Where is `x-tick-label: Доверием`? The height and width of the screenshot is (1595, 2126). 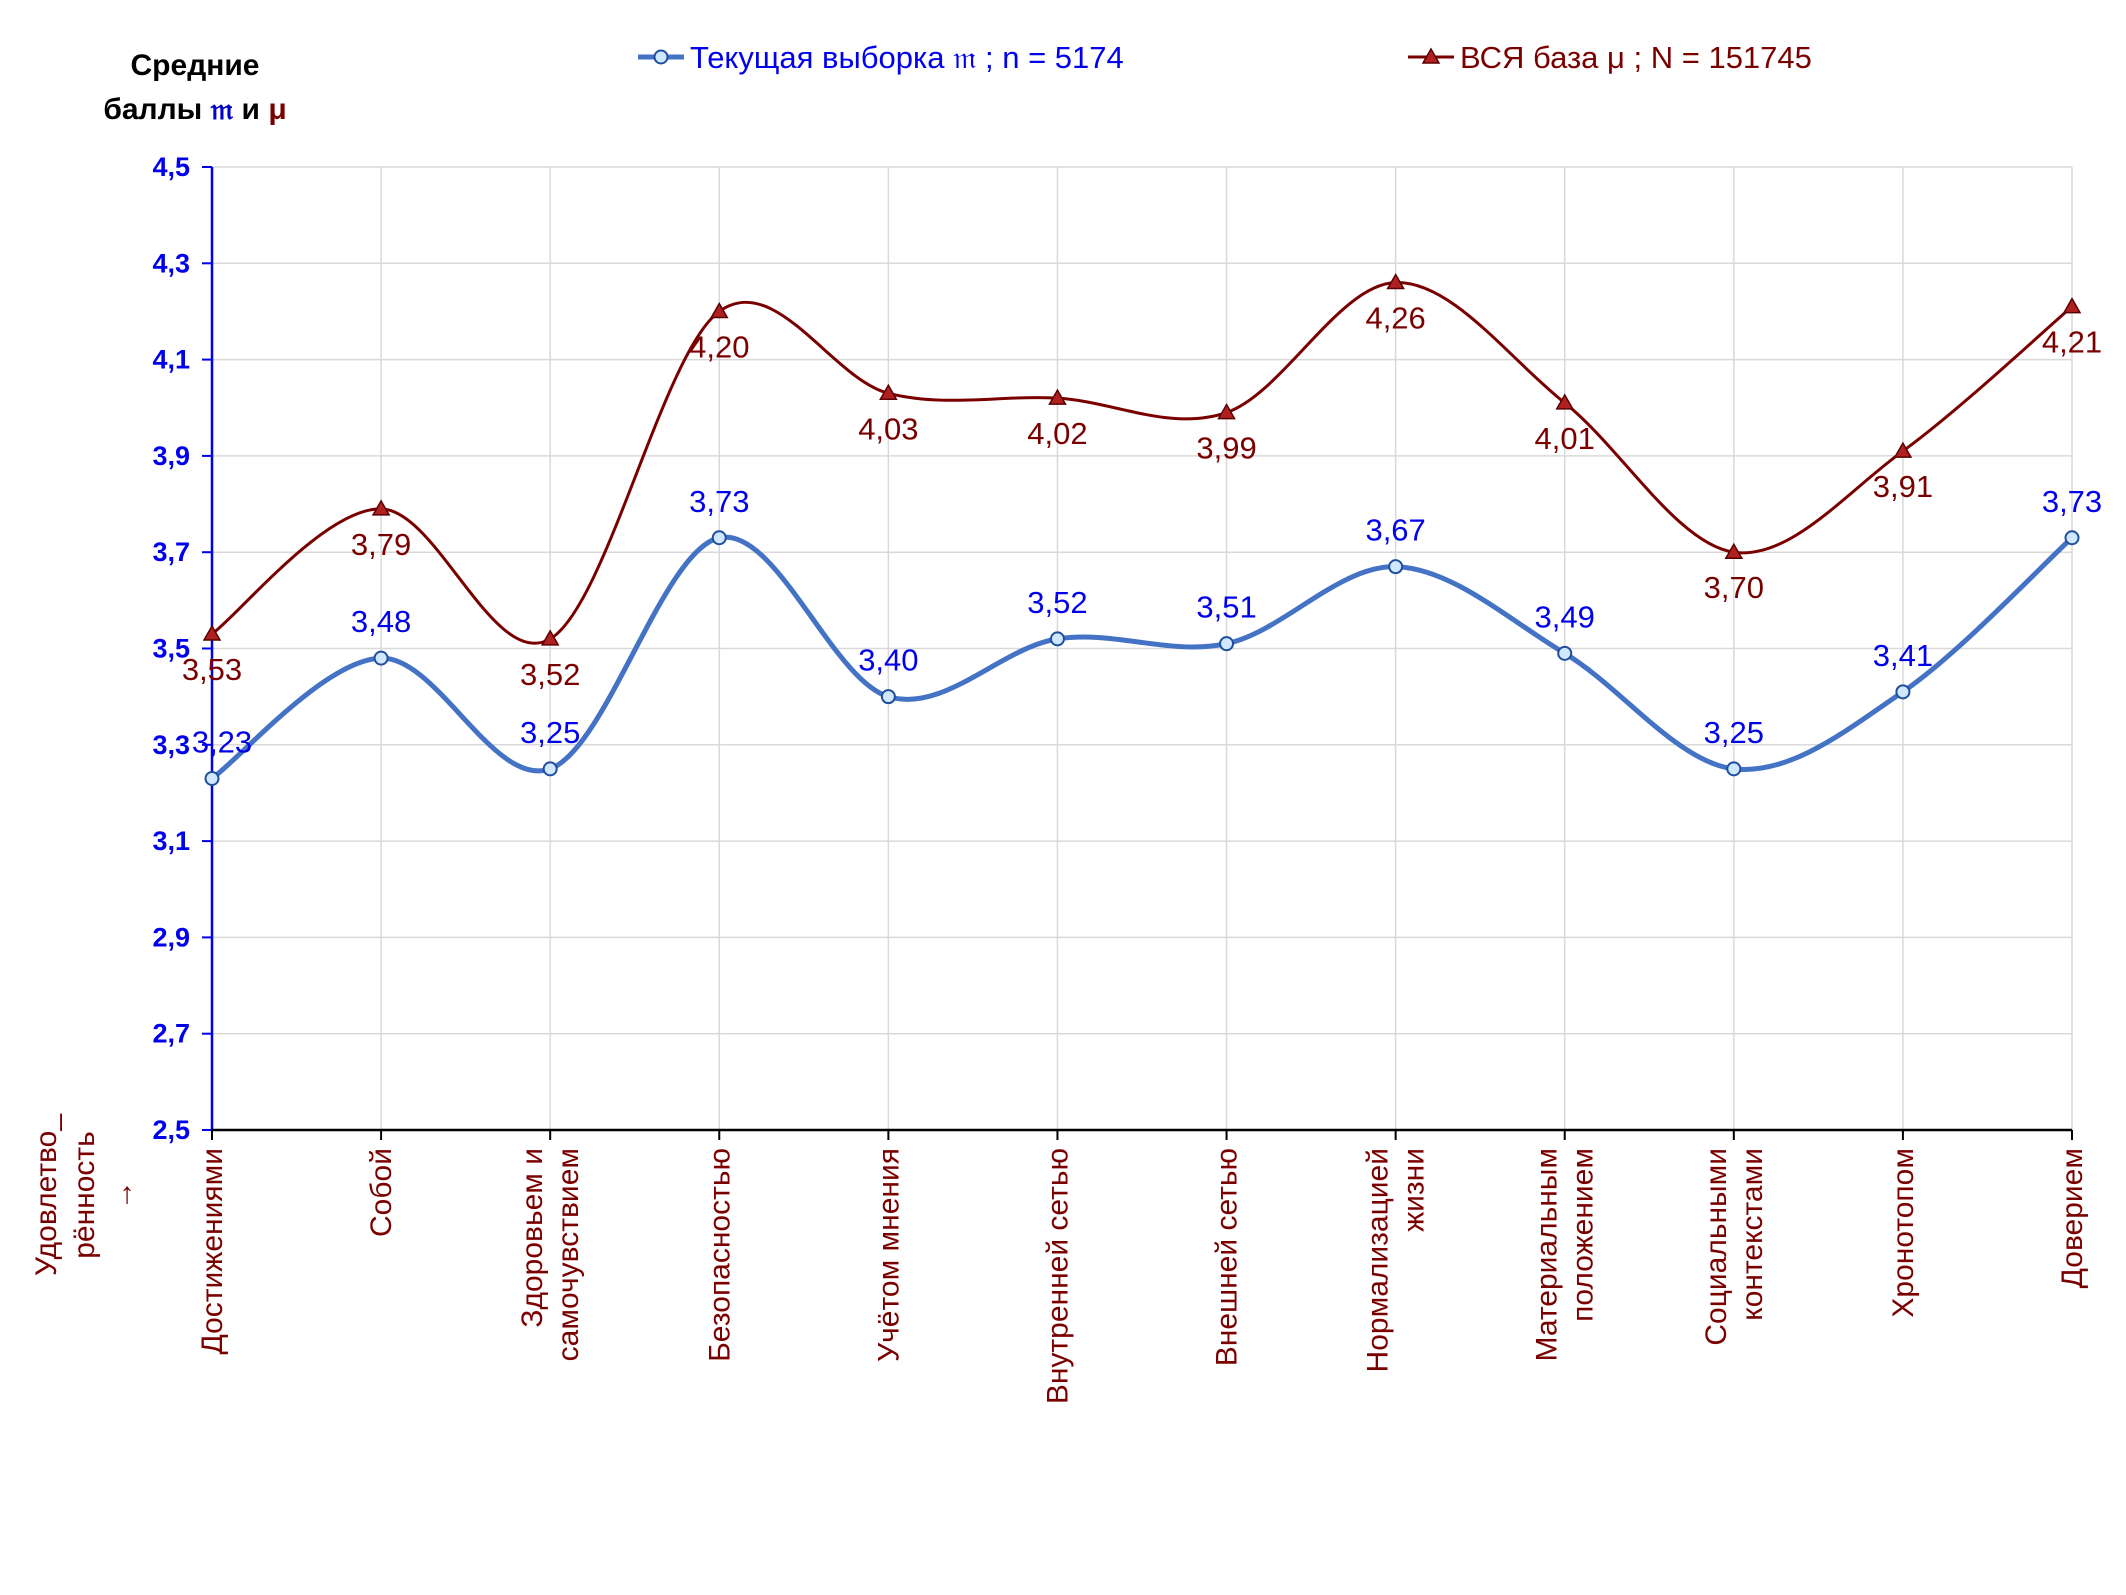
x-tick-label: Доверием is located at coordinates (2072, 1218).